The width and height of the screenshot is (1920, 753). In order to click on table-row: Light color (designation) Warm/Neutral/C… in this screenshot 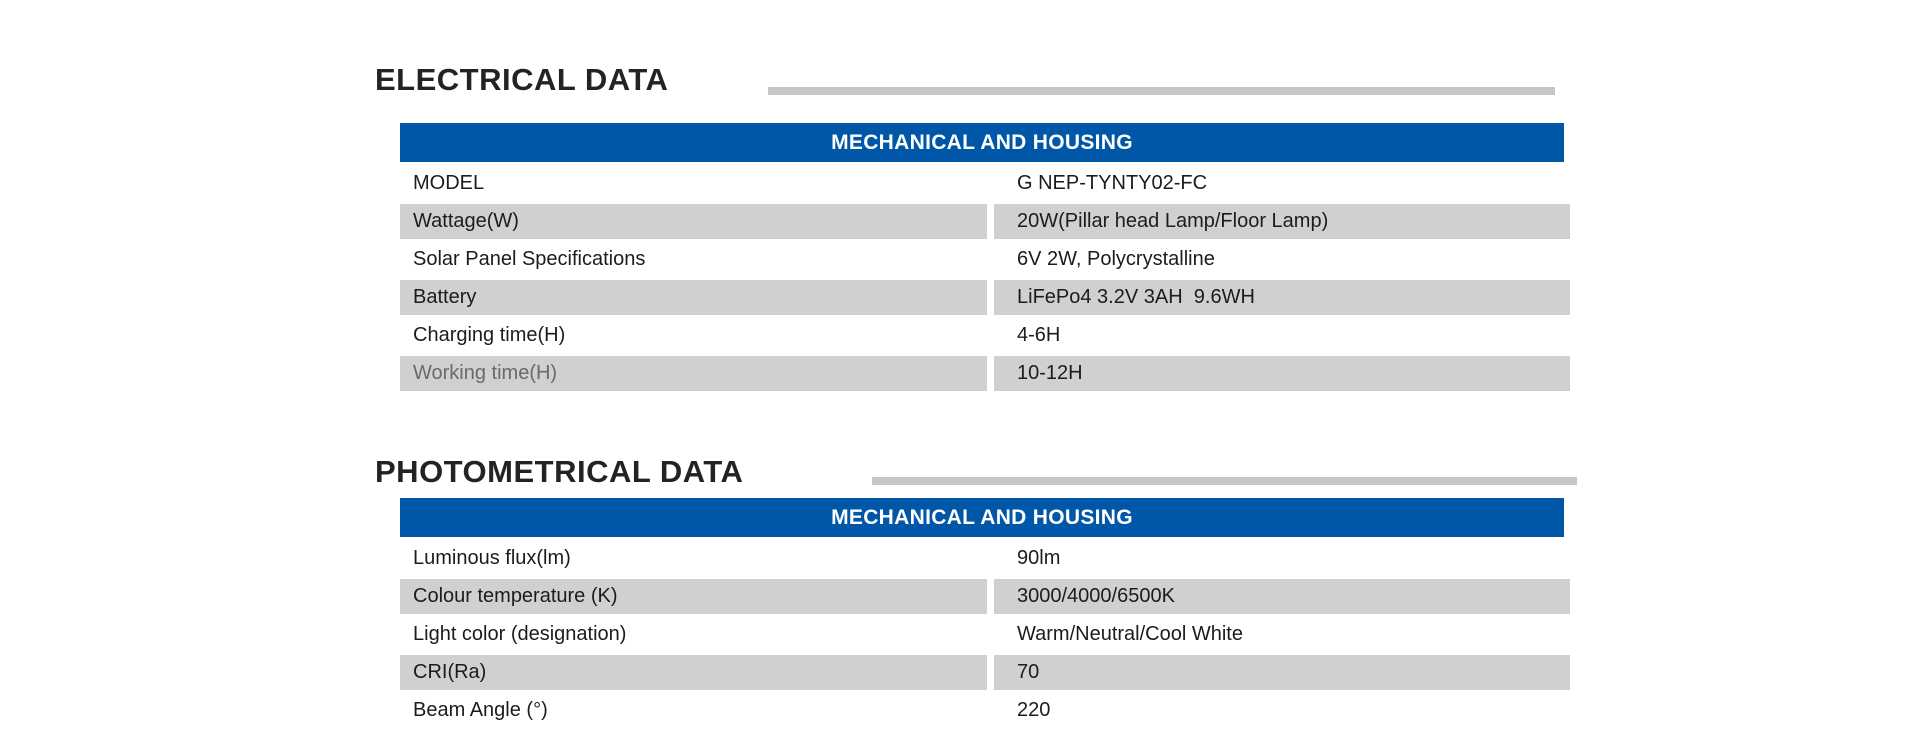, I will do `click(985, 634)`.